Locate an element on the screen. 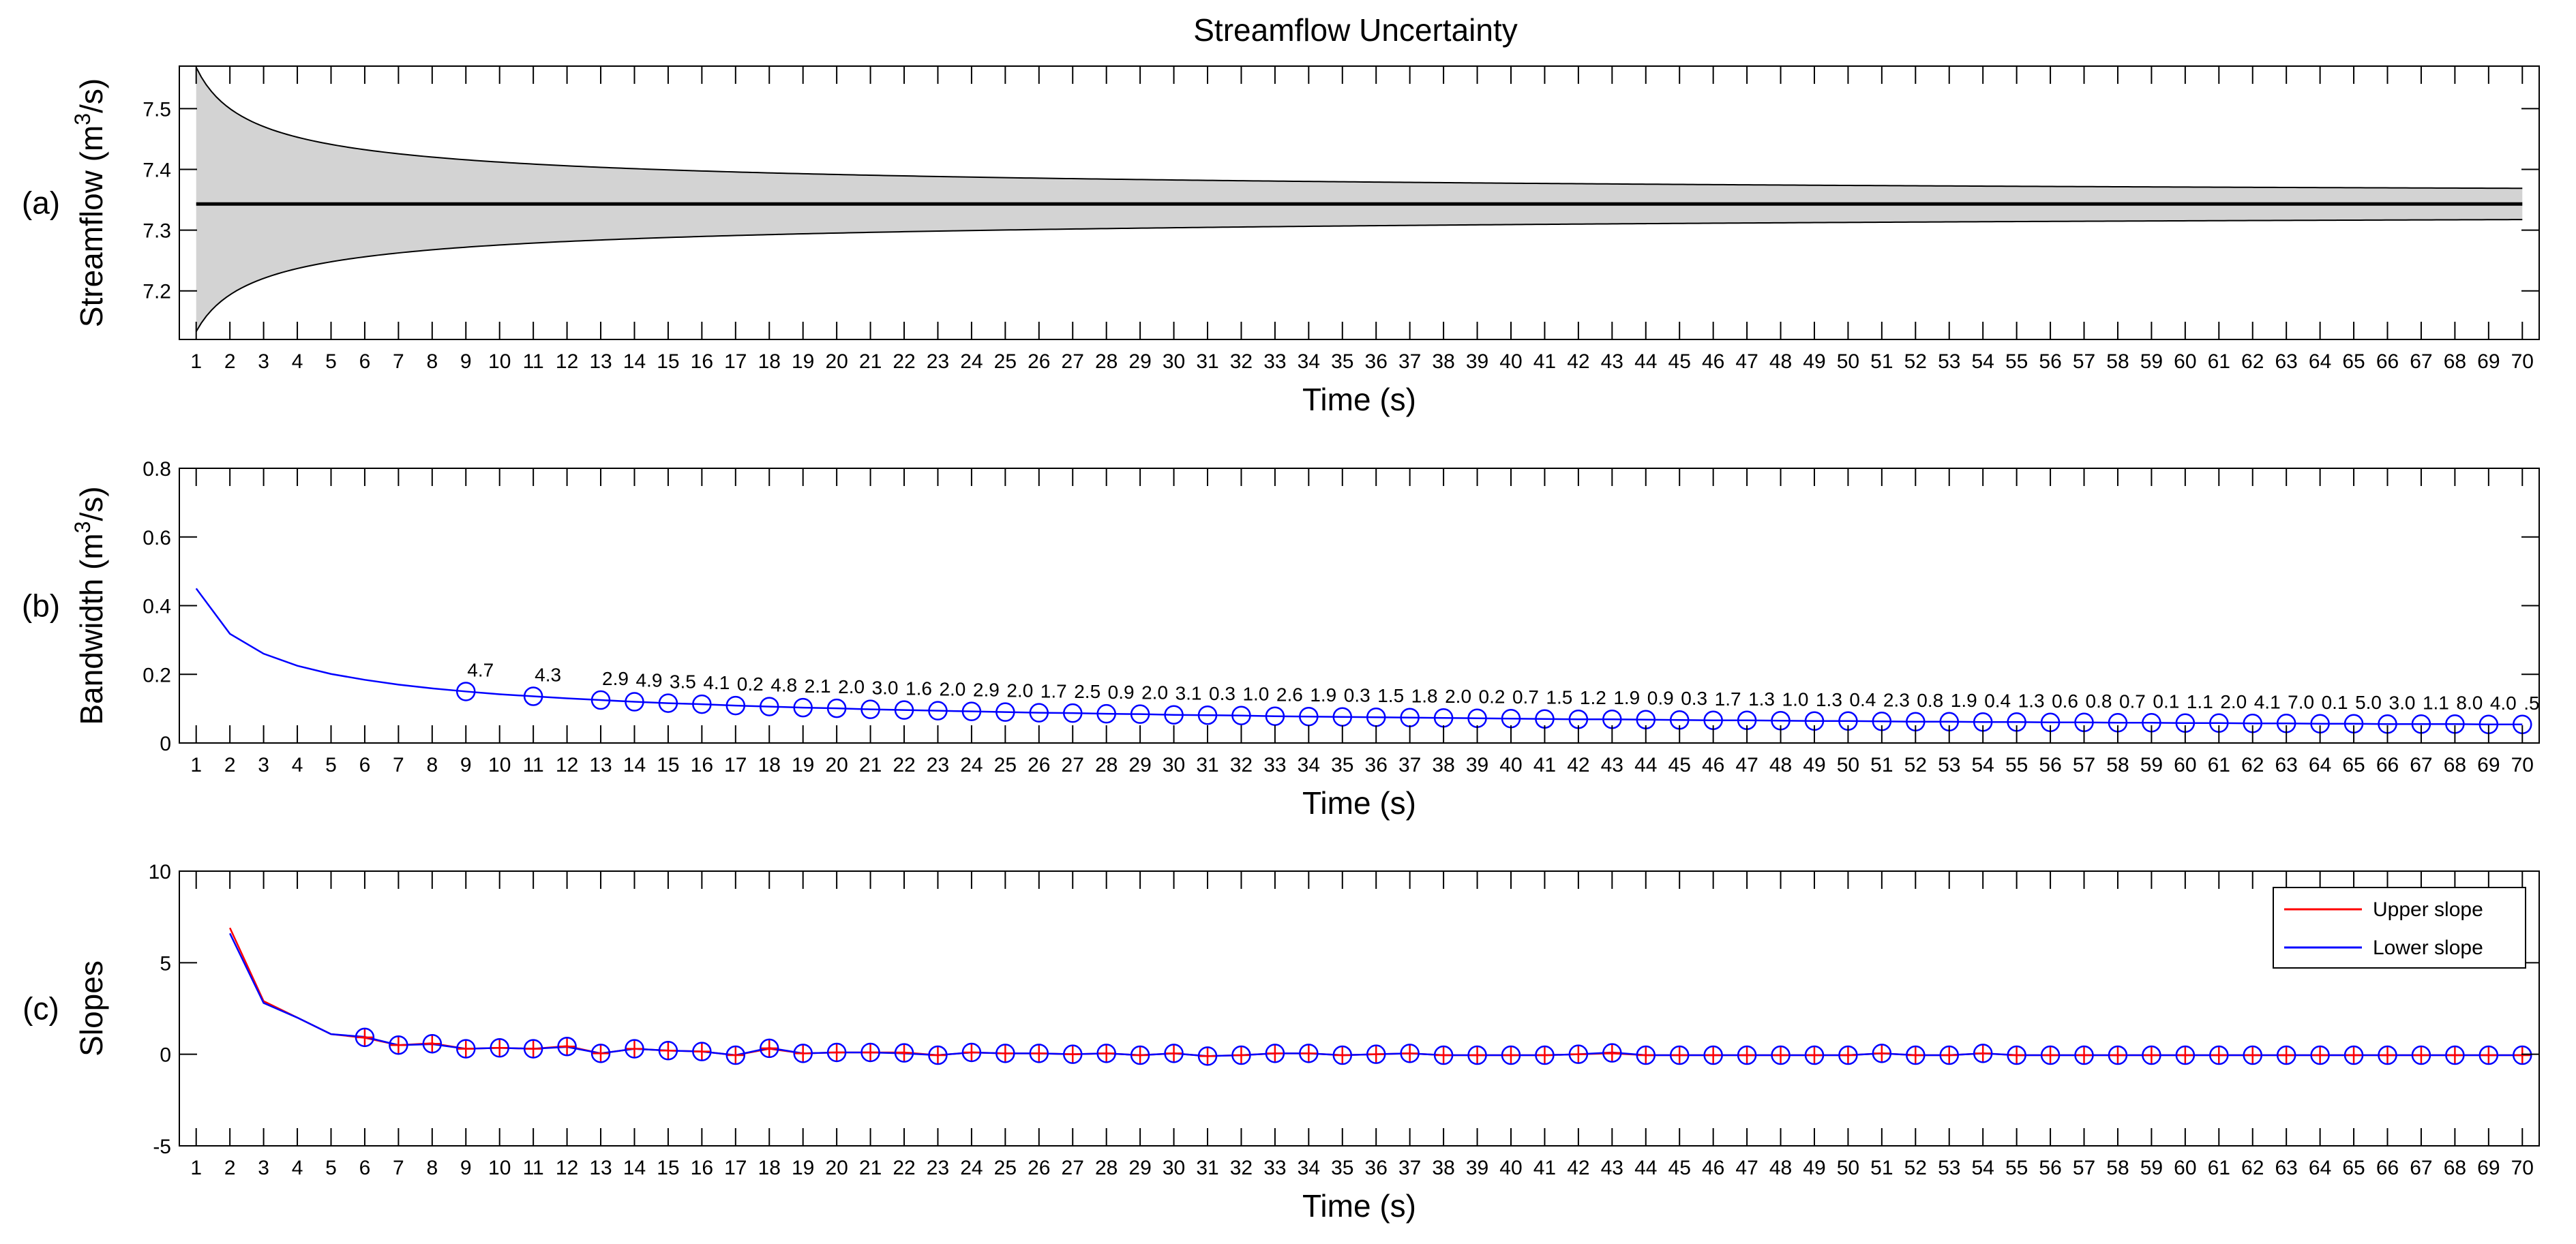  x-tick-label: 22 is located at coordinates (904, 765).